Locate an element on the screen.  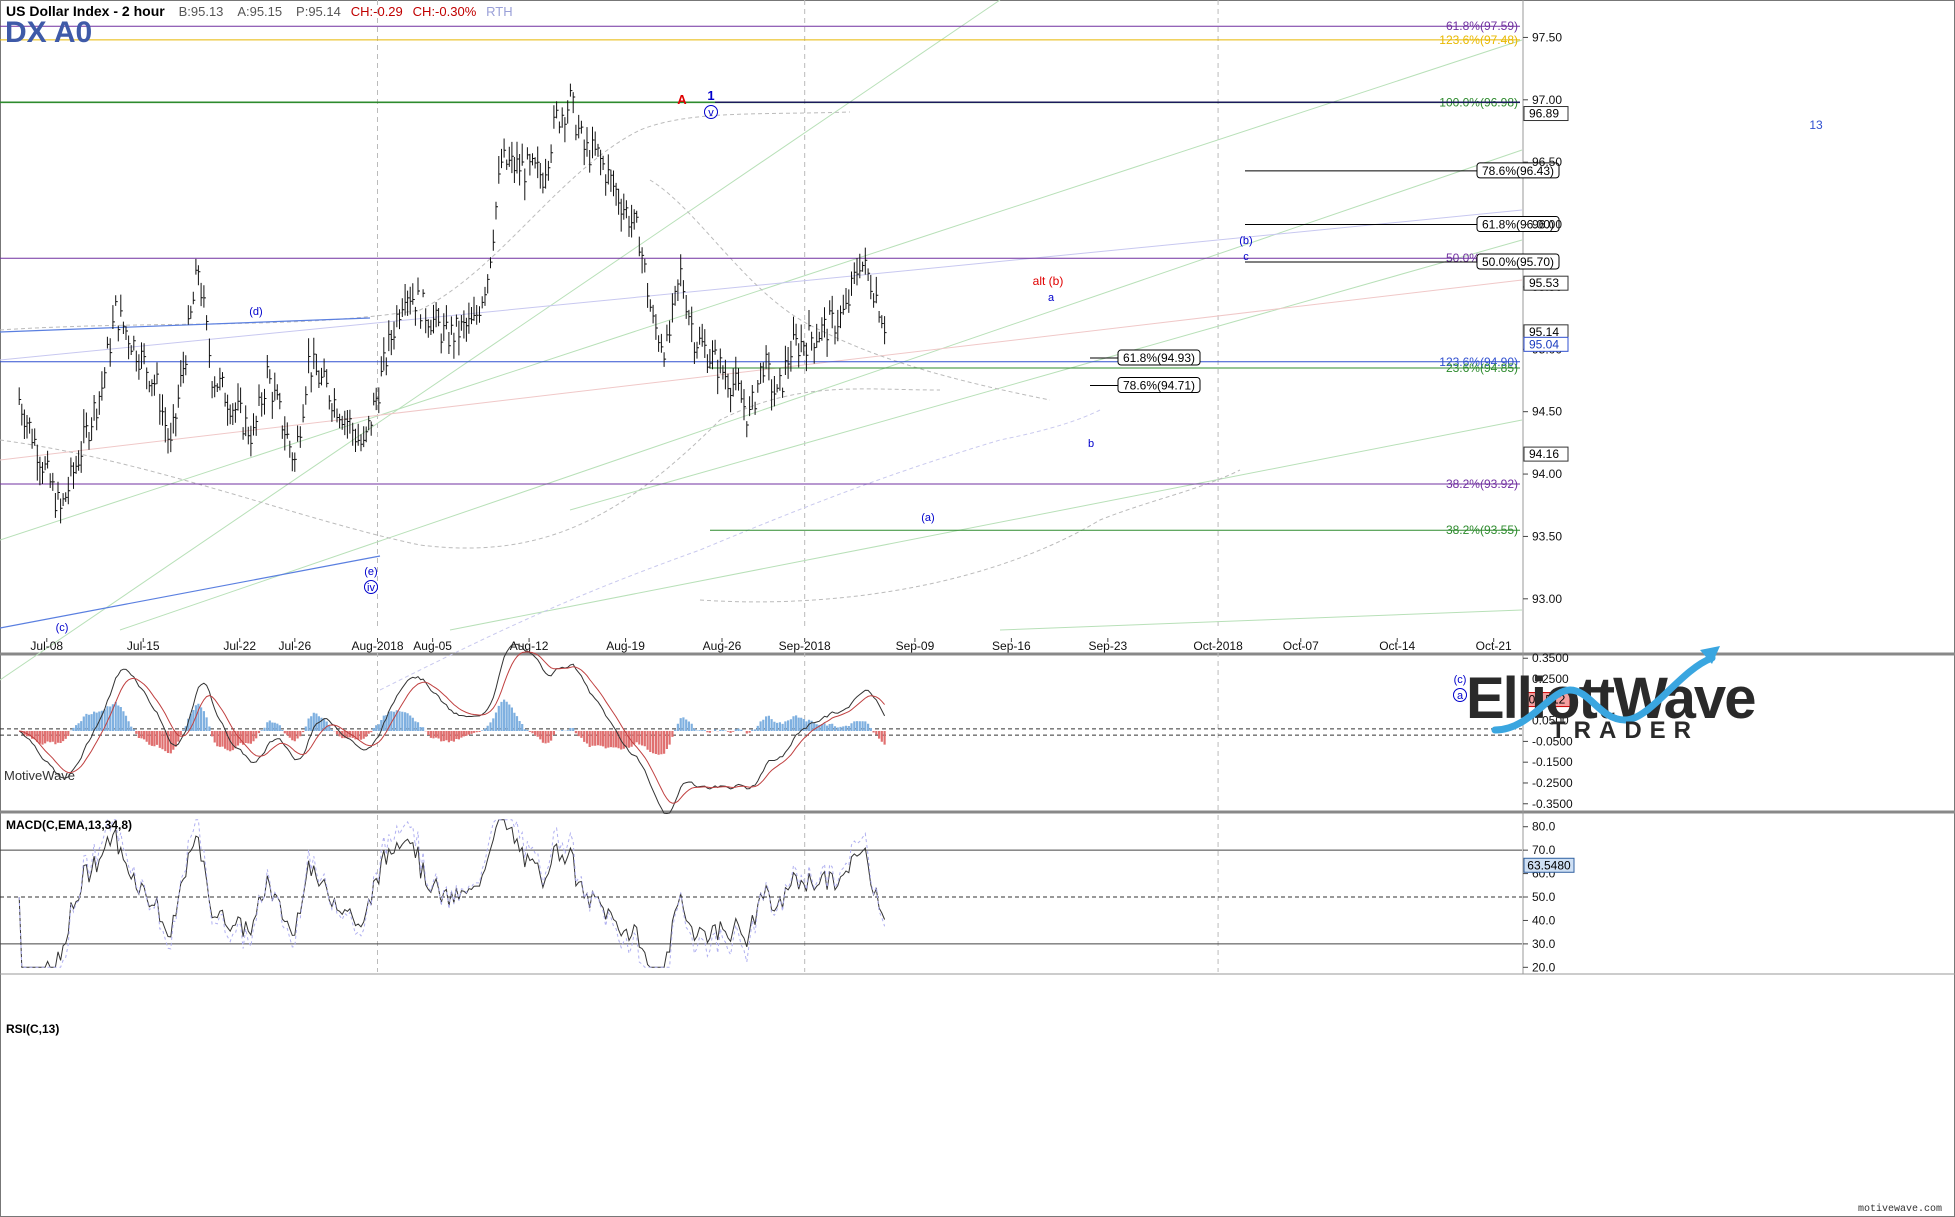
target-label: 61.8%(94.93) is located at coordinates (1159, 358).